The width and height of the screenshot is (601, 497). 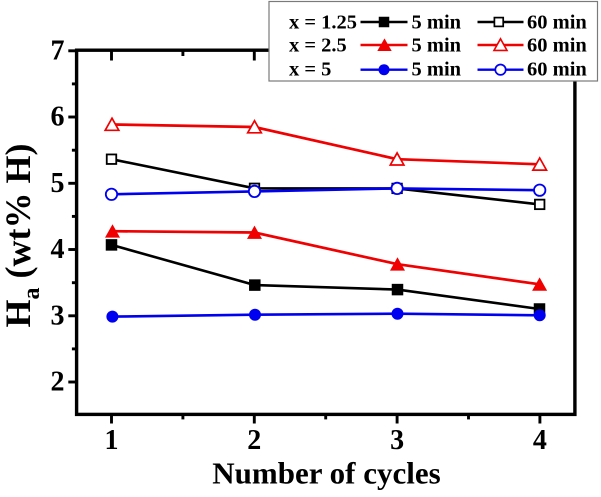 I want to click on svg-text: 1, so click(x=112, y=440).